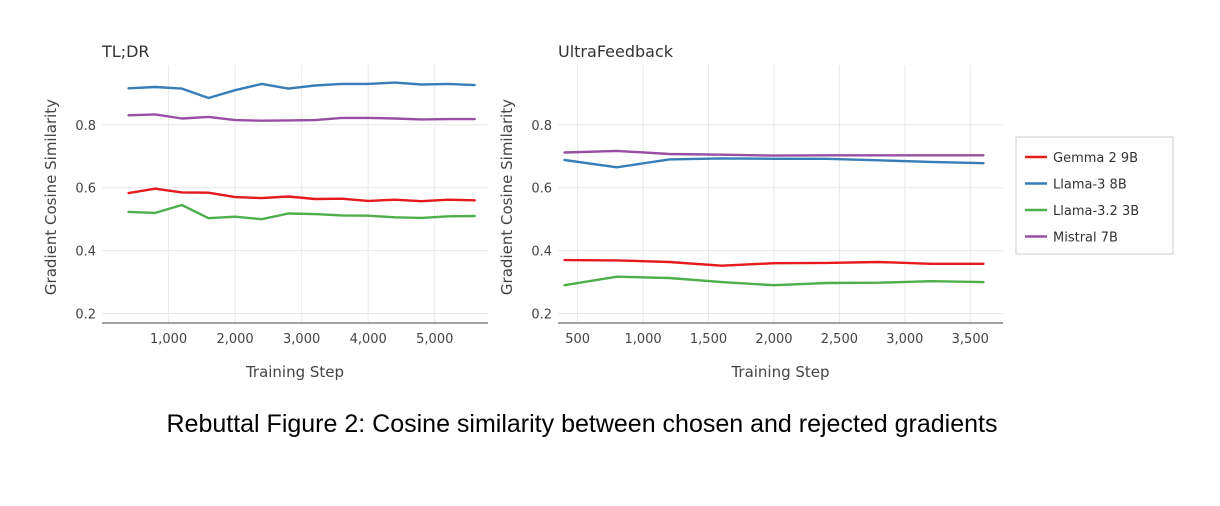  What do you see at coordinates (839, 339) in the screenshot?
I see `x-tick-label: 2,500` at bounding box center [839, 339].